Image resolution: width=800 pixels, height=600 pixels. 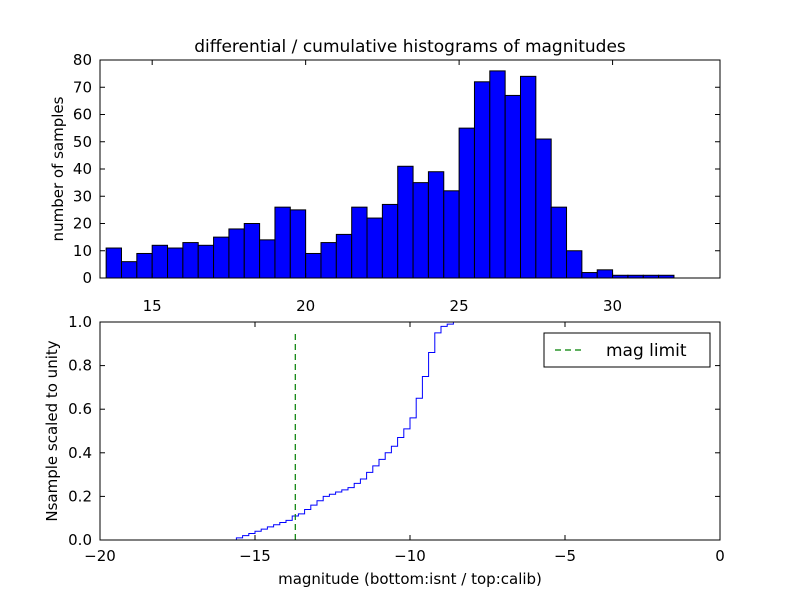 I want to click on y-tick-label: 40, so click(x=82, y=169).